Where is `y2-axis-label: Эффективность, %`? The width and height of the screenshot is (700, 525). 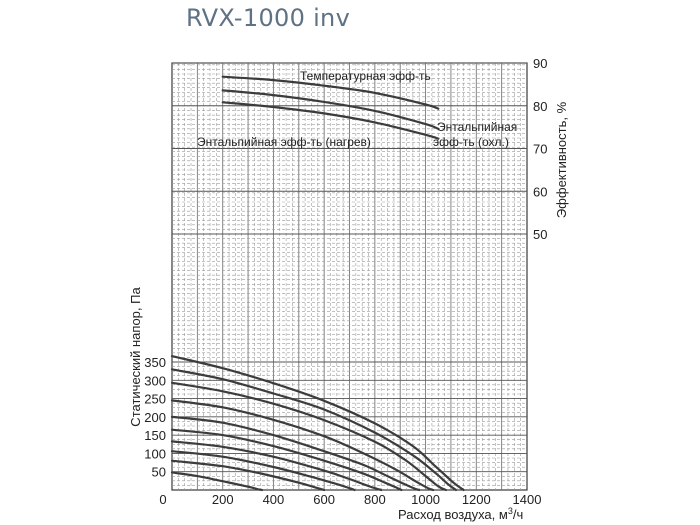 y2-axis-label: Эффективность, % is located at coordinates (561, 159).